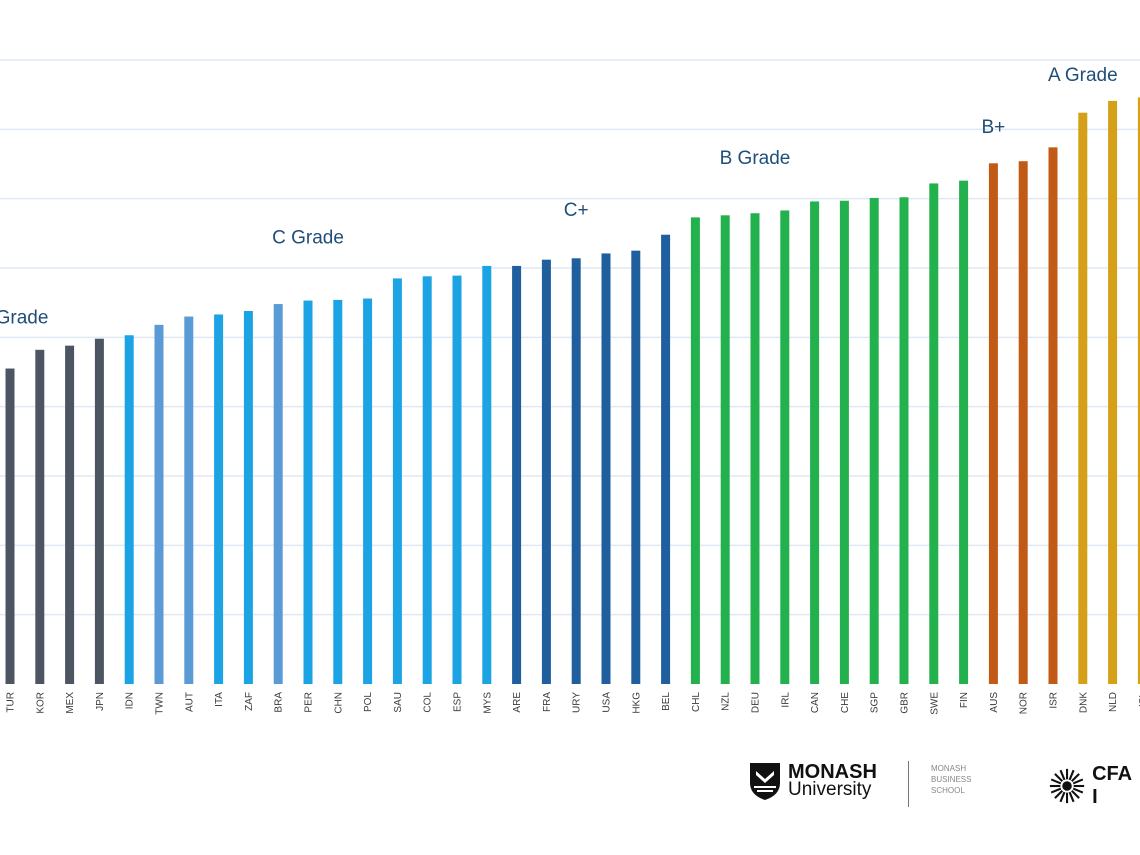 This screenshot has height=855, width=1140. I want to click on cfa-text: CFA I, so click(1112, 785).